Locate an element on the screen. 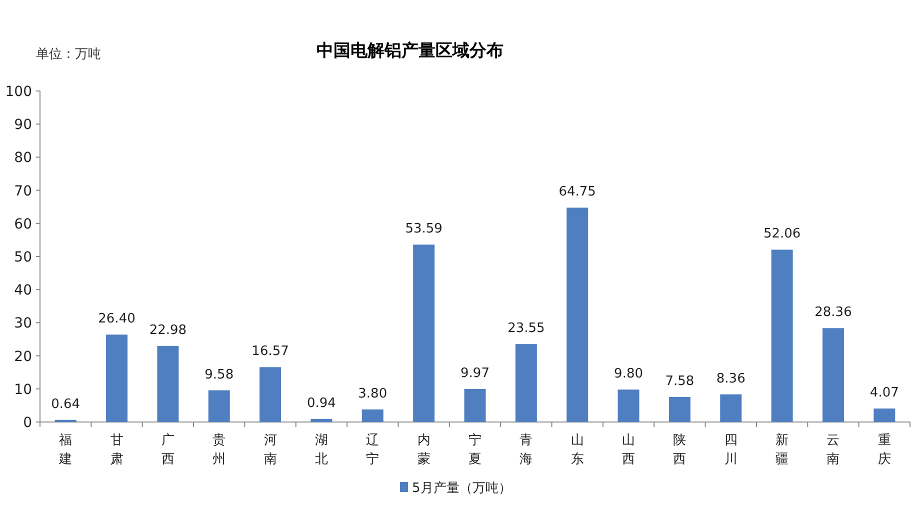 This screenshot has height=509, width=922. data-label: 9.80 is located at coordinates (629, 374).